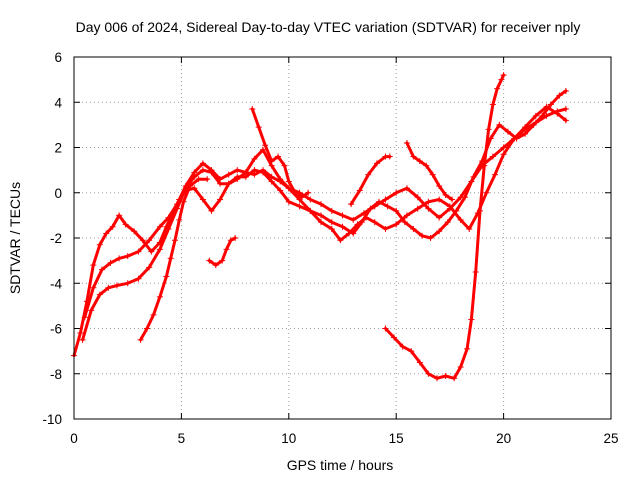 Image resolution: width=640 pixels, height=480 pixels. I want to click on series-track-g, so click(370, 180).